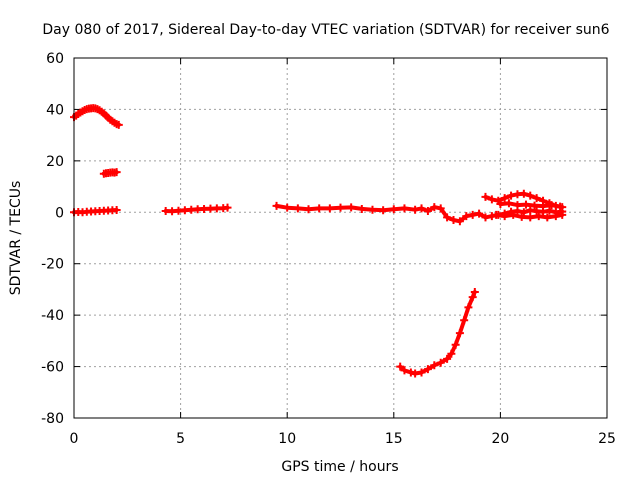 This screenshot has height=480, width=640. I want to click on series-seg-zero-b, so click(196, 209).